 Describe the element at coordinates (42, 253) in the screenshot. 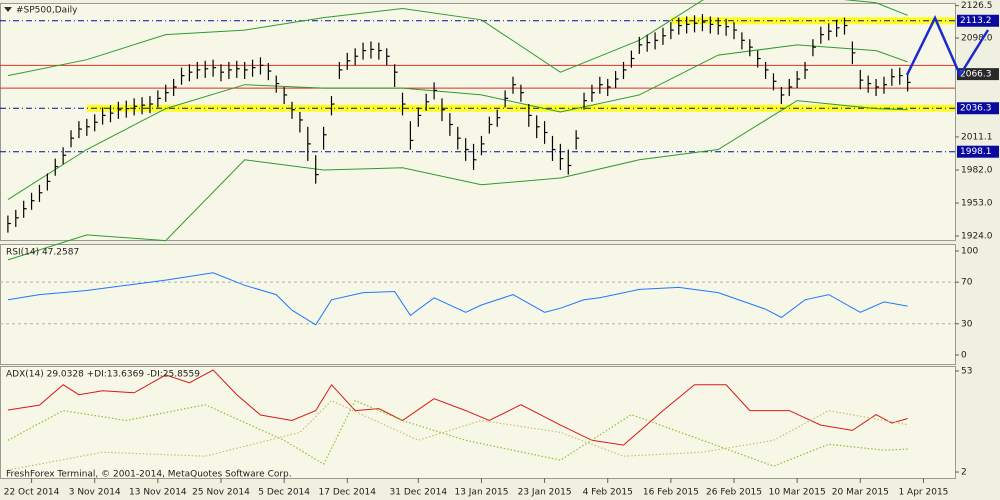

I see `rsi-title: RSI(14) 47.2587` at that location.